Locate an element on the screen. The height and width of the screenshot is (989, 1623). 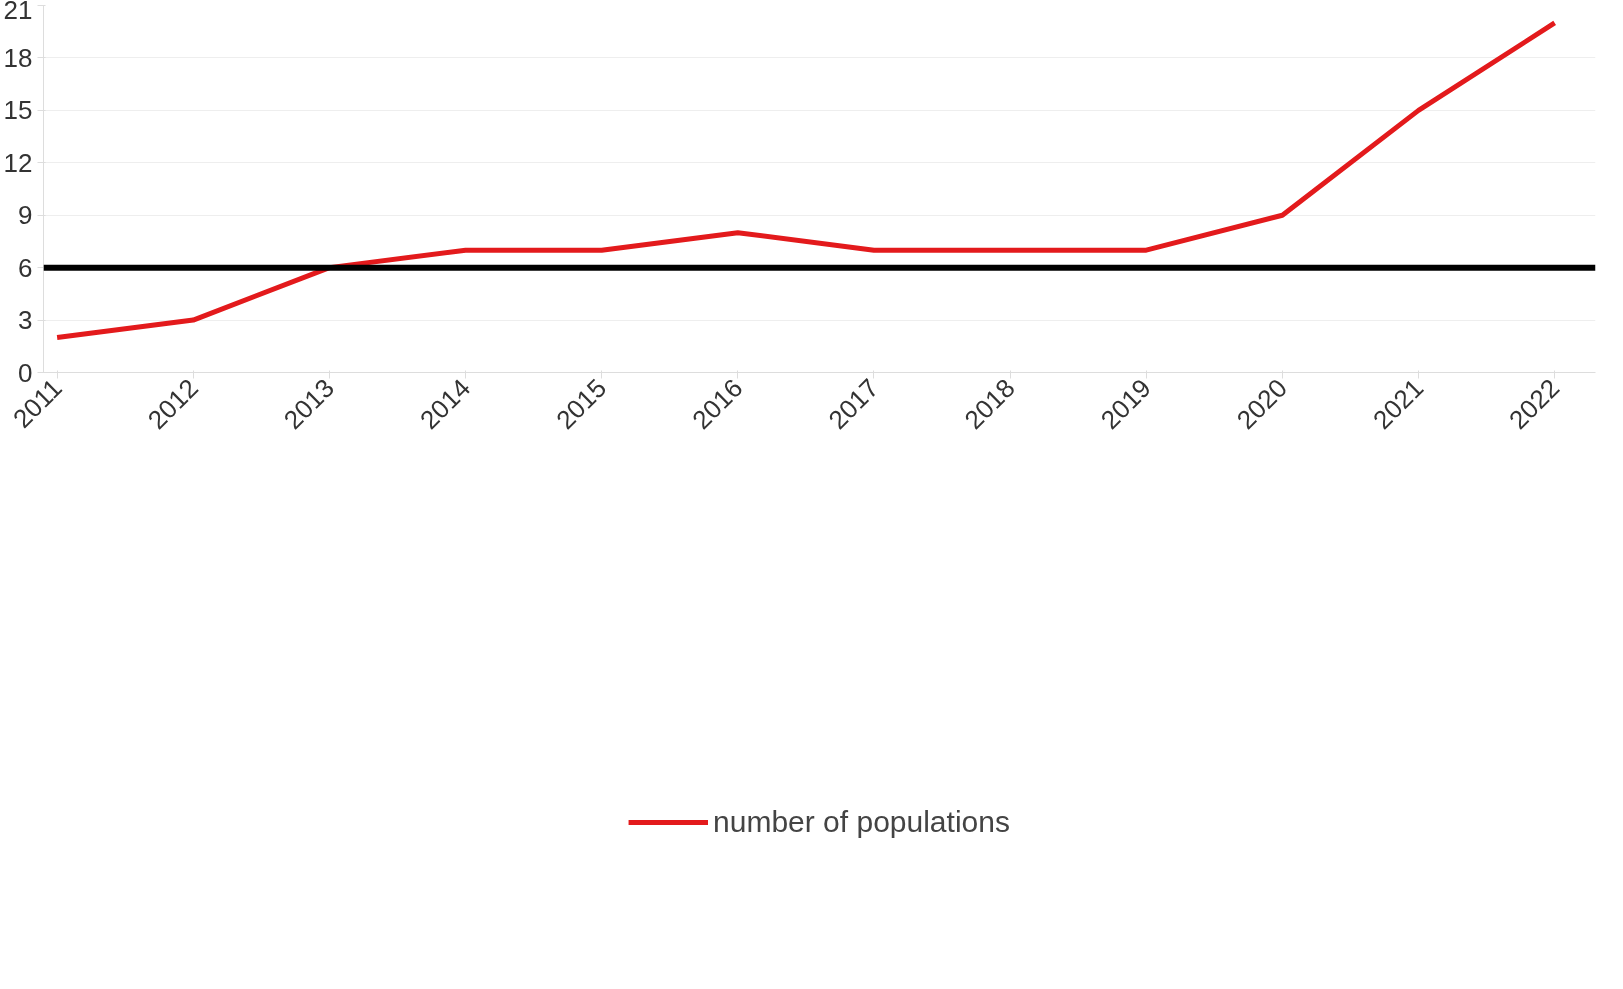
y-tick-label: 21 is located at coordinates (18, 12).